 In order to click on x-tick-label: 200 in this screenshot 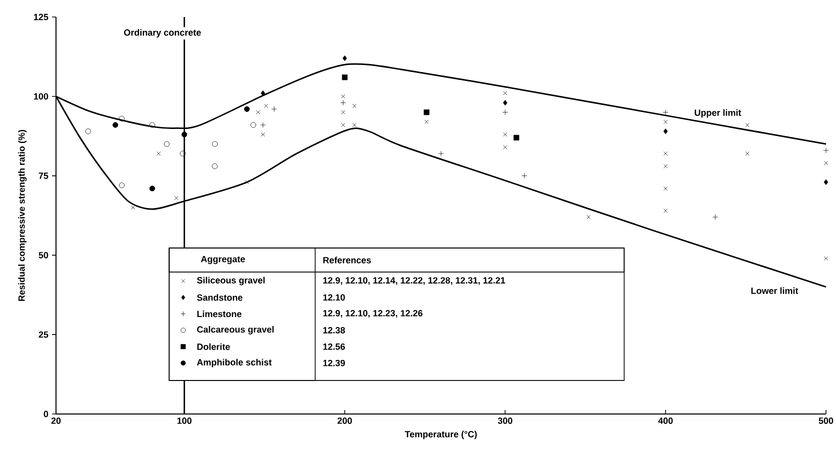, I will do `click(345, 421)`.